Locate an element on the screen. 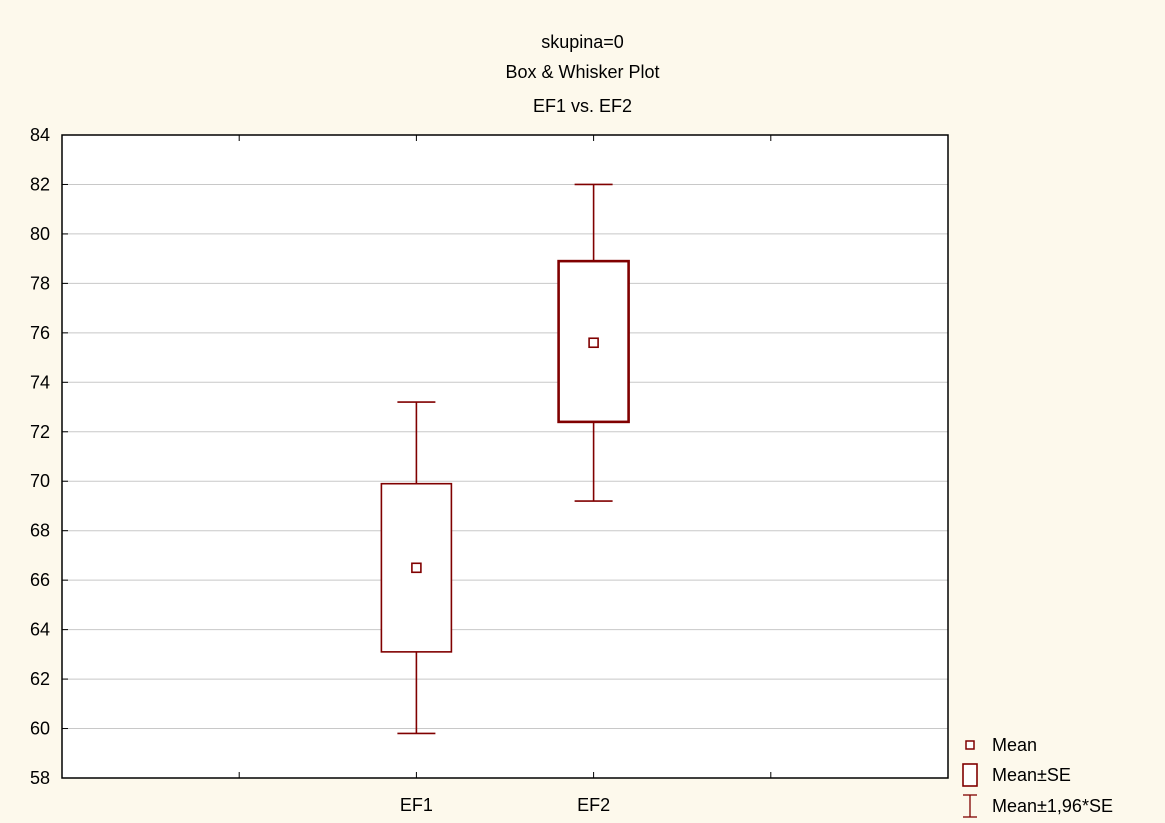 The width and height of the screenshot is (1165, 823). series-layer is located at coordinates (505, 459).